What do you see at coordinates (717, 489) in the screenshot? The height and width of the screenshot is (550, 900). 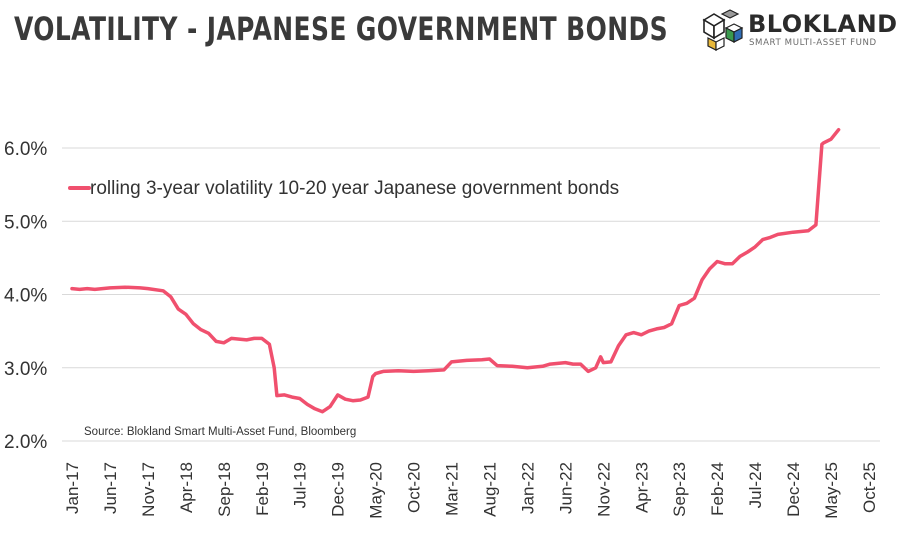 I see `x-tick-label: Feb-24` at bounding box center [717, 489].